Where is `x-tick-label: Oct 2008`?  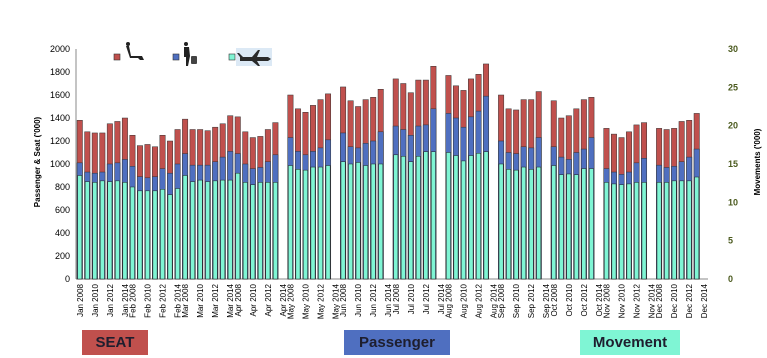
x-tick-label: Oct 2008 is located at coordinates (554, 299).